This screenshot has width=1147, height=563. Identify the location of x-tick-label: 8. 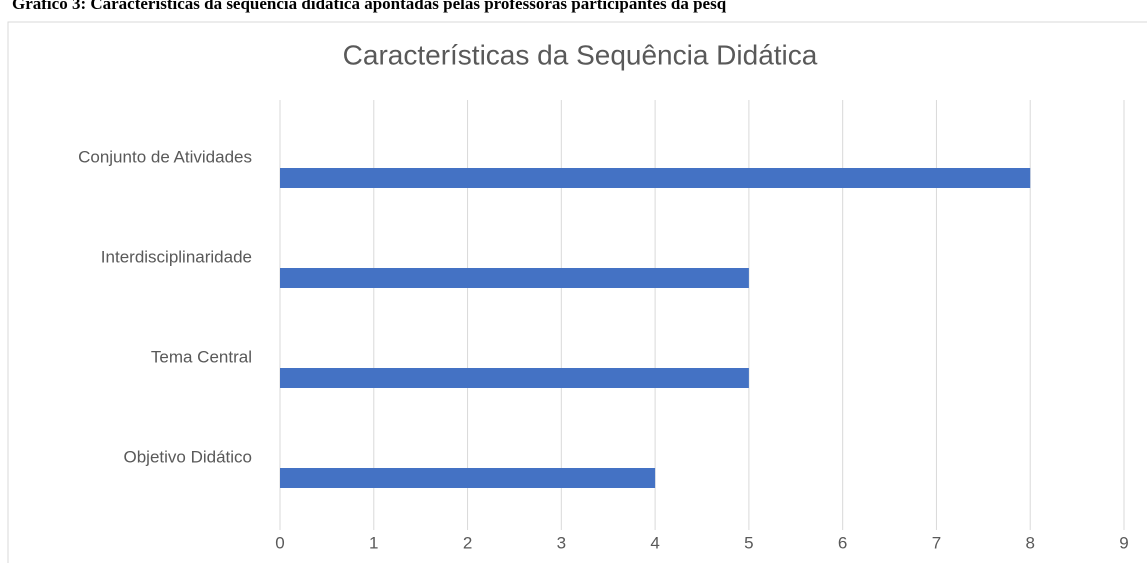
(1029, 542).